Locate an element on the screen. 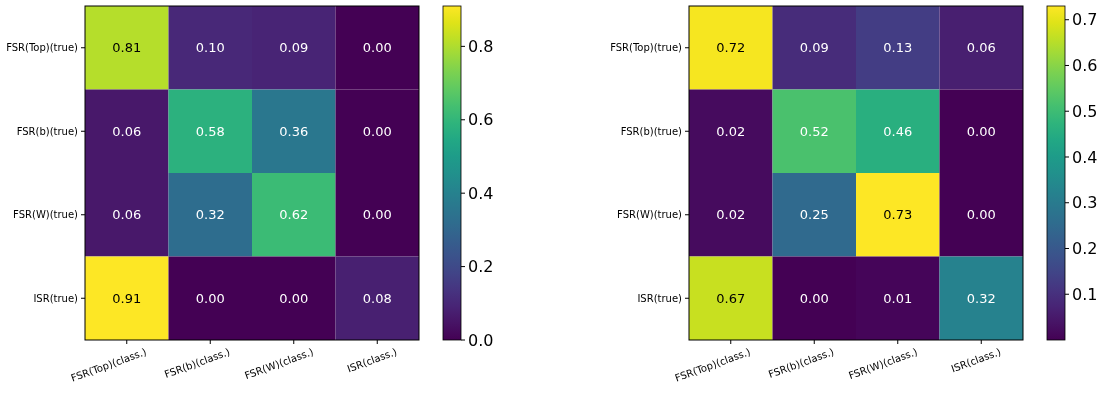  data-label: 0.13 is located at coordinates (898, 48).